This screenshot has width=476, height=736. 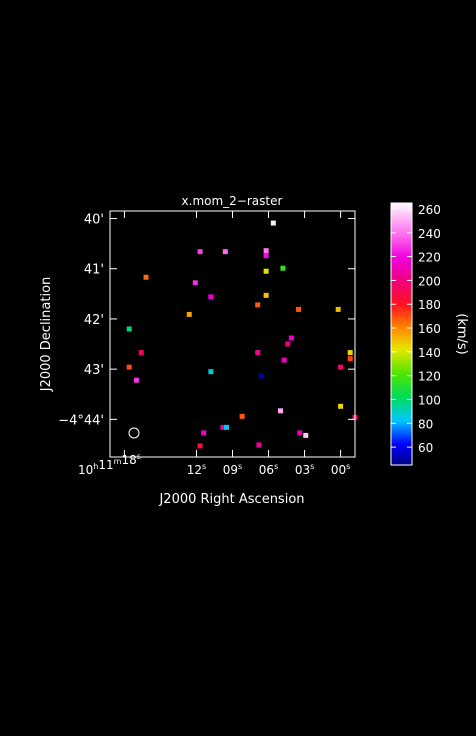 I want to click on colorbar-tick-label: 140, so click(x=429, y=353).